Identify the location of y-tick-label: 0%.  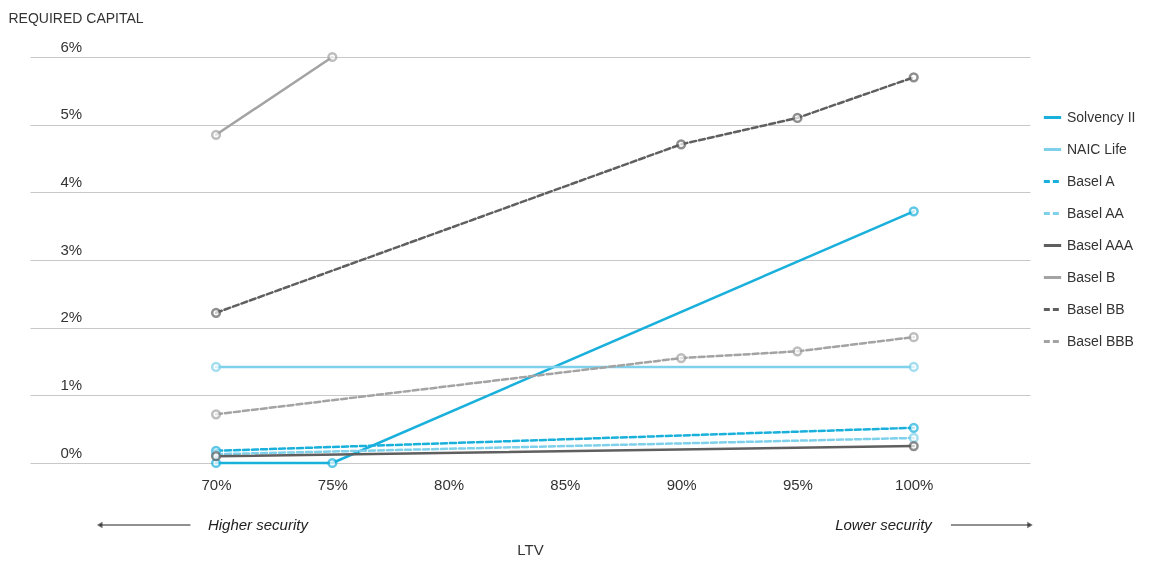
(71, 452).